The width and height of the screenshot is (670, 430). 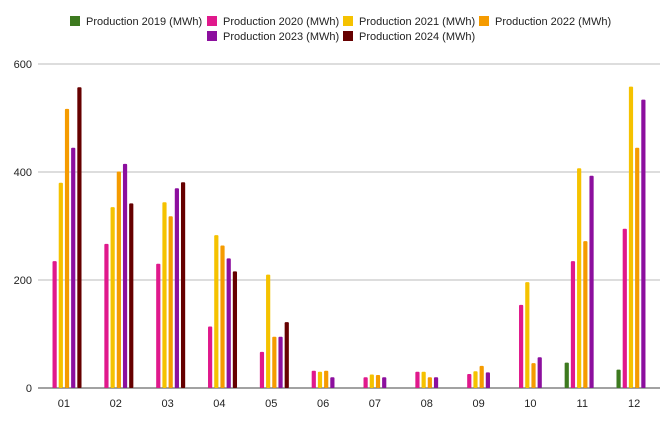 I want to click on x-tick-label-02: 02, so click(x=116, y=404).